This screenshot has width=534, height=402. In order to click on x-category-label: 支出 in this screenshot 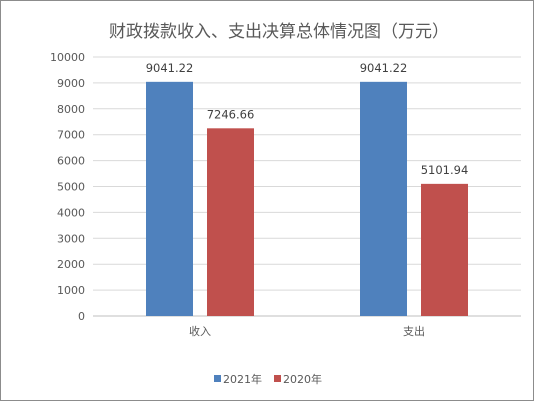, I will do `click(414, 331)`.